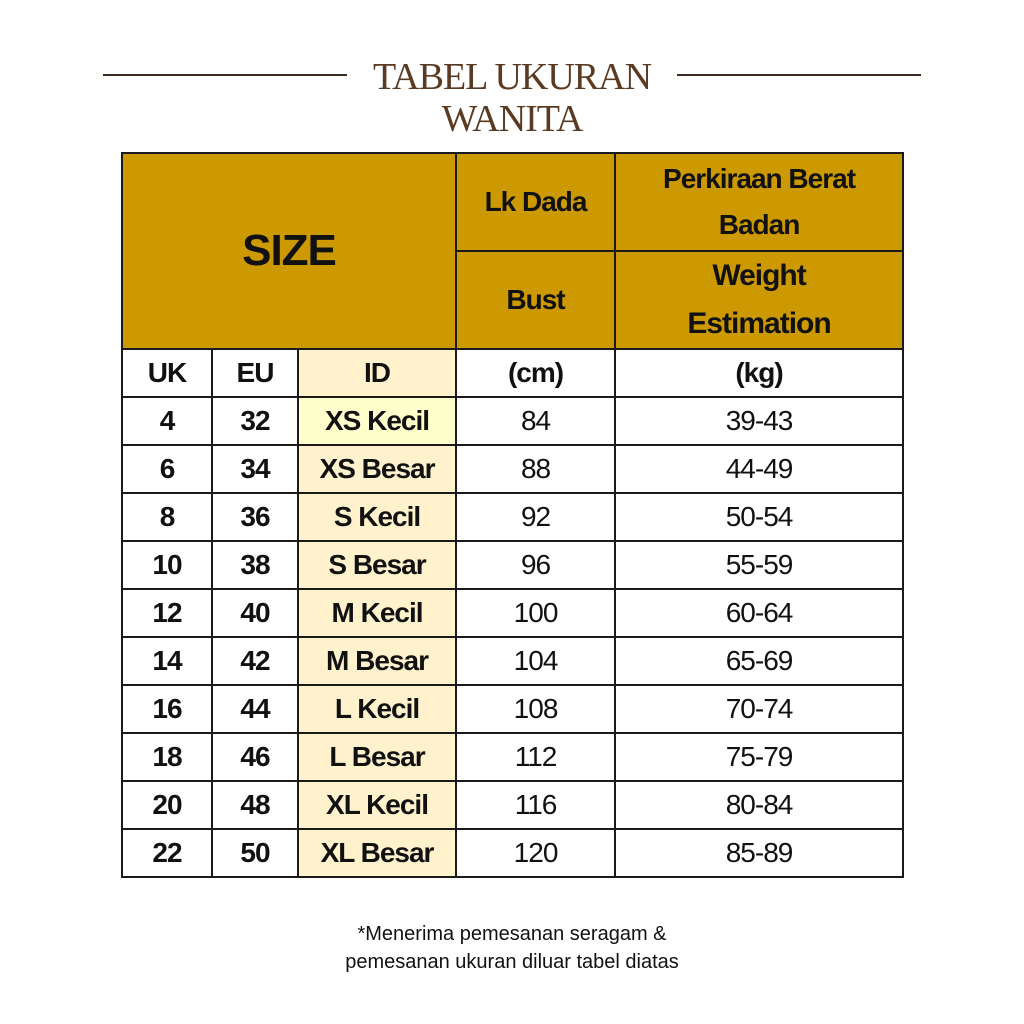 This screenshot has width=1024, height=1024. Describe the element at coordinates (536, 202) in the screenshot. I see `lk-dada-header: Lk Dada` at that location.